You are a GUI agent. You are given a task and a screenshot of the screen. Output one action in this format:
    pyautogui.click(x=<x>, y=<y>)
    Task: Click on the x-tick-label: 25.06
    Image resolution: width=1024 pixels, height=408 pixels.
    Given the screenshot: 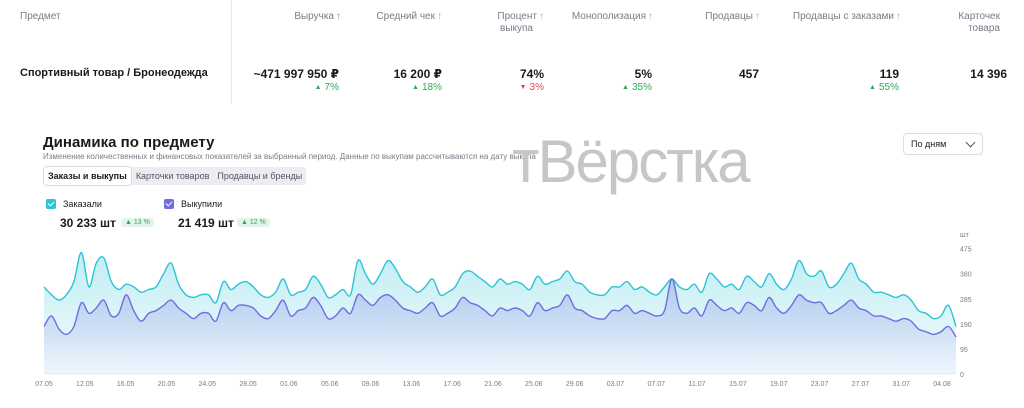 What is the action you would take?
    pyautogui.click(x=534, y=384)
    